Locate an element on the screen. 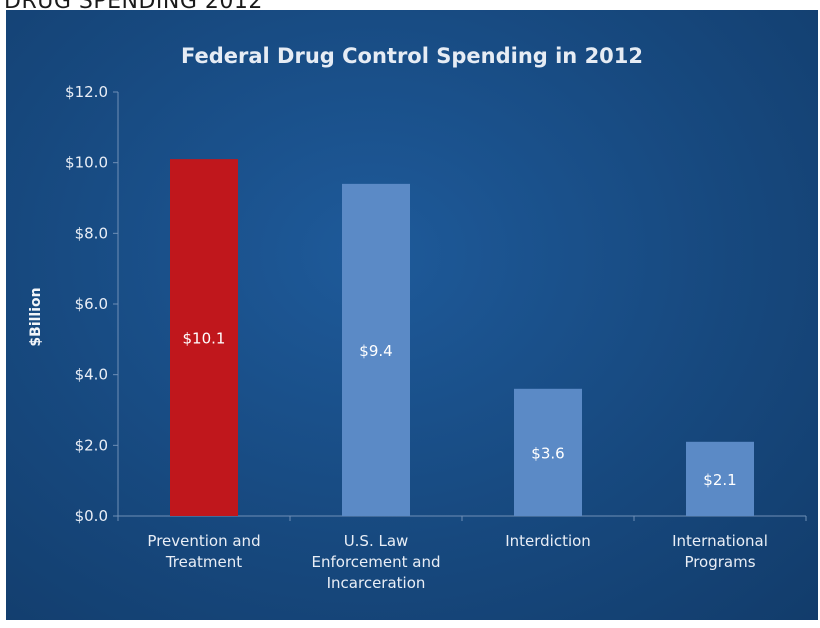  data-label: $9.4 is located at coordinates (375, 351).